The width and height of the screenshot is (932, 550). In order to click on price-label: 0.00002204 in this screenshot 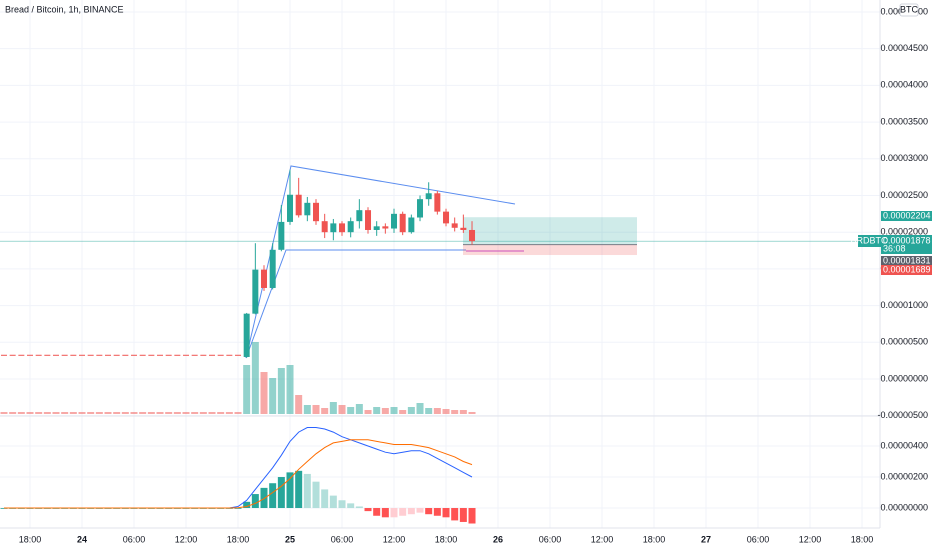, I will do `click(907, 215)`.